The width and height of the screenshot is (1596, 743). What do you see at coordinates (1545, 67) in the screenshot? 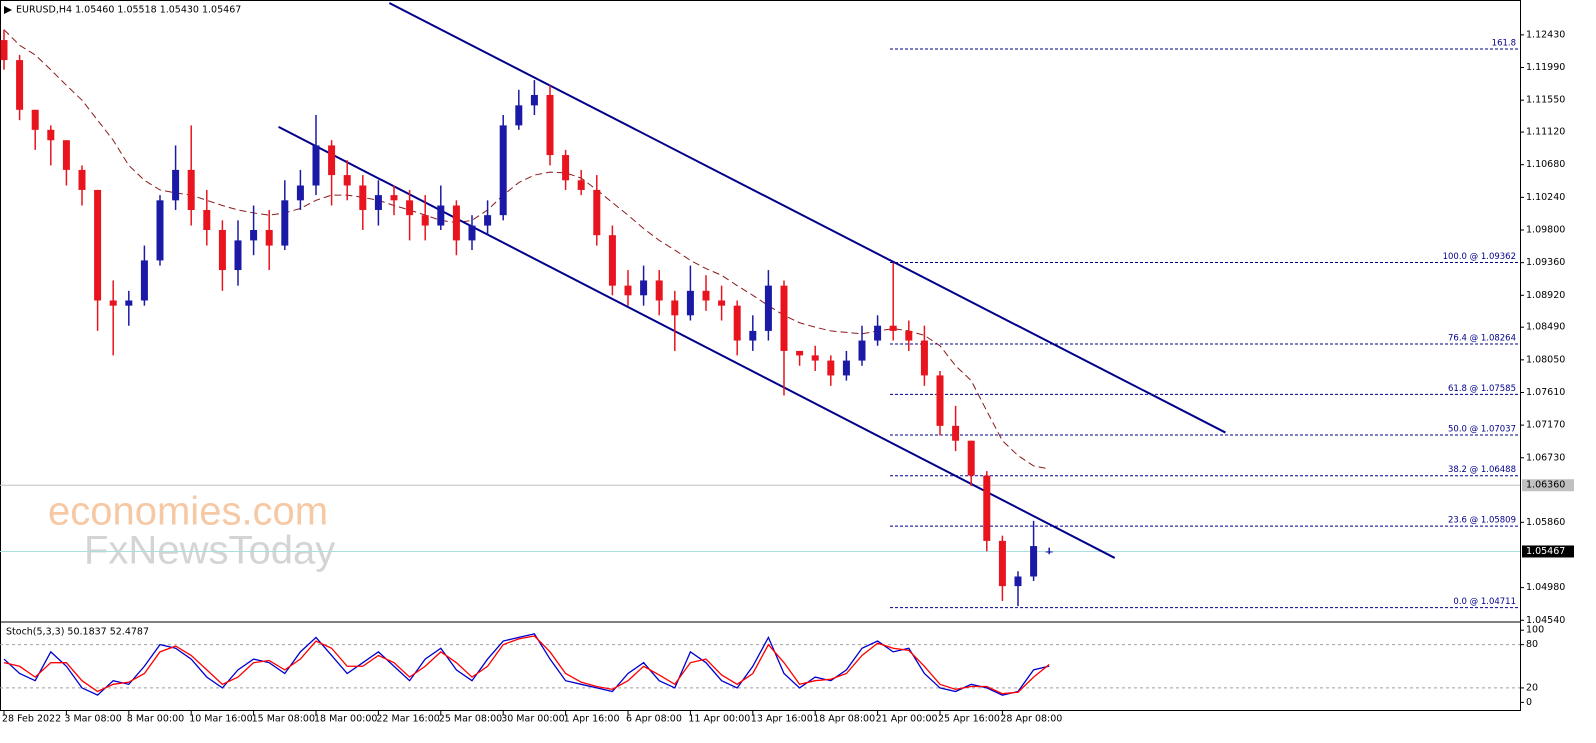
I see `y-tick-label: 1.11990` at bounding box center [1545, 67].